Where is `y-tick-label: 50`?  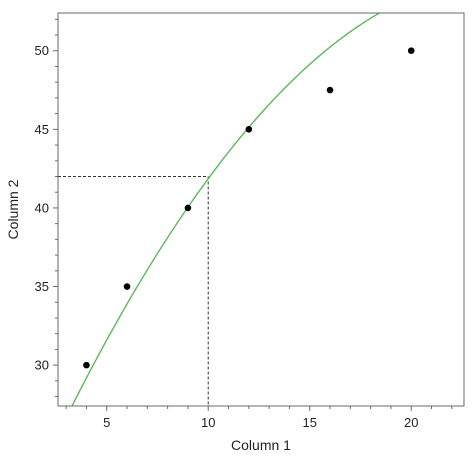 y-tick-label: 50 is located at coordinates (42, 50).